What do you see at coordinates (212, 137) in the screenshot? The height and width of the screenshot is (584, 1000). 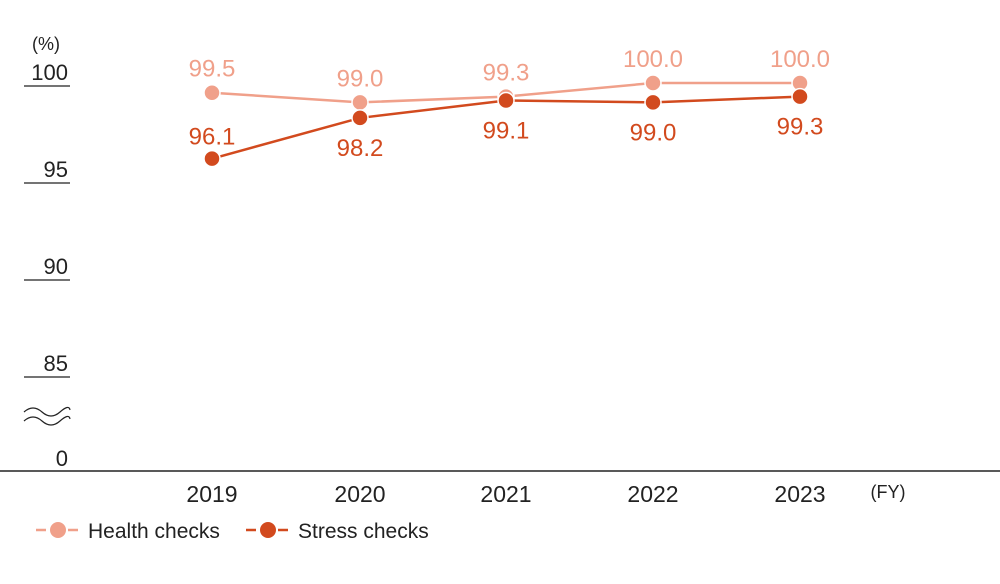 I see `data-label: 96.1` at bounding box center [212, 137].